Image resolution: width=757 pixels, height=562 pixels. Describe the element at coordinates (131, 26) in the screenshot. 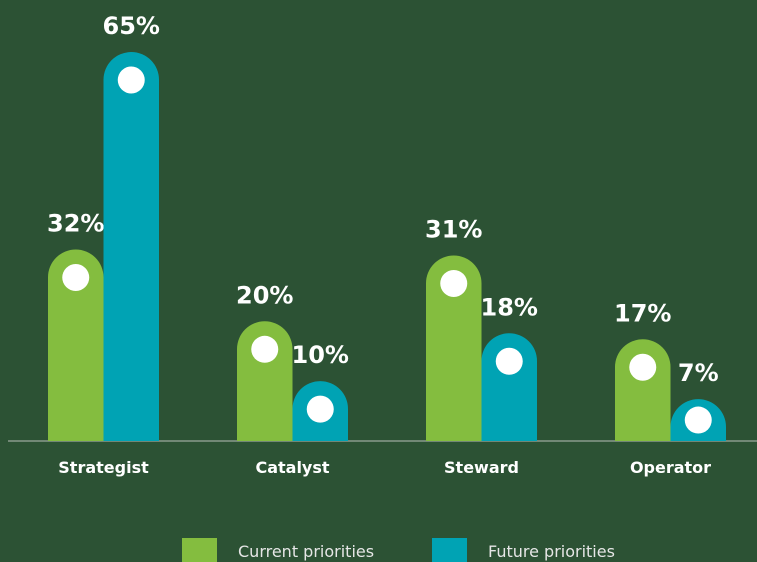

I see `value-label: 65%` at that location.